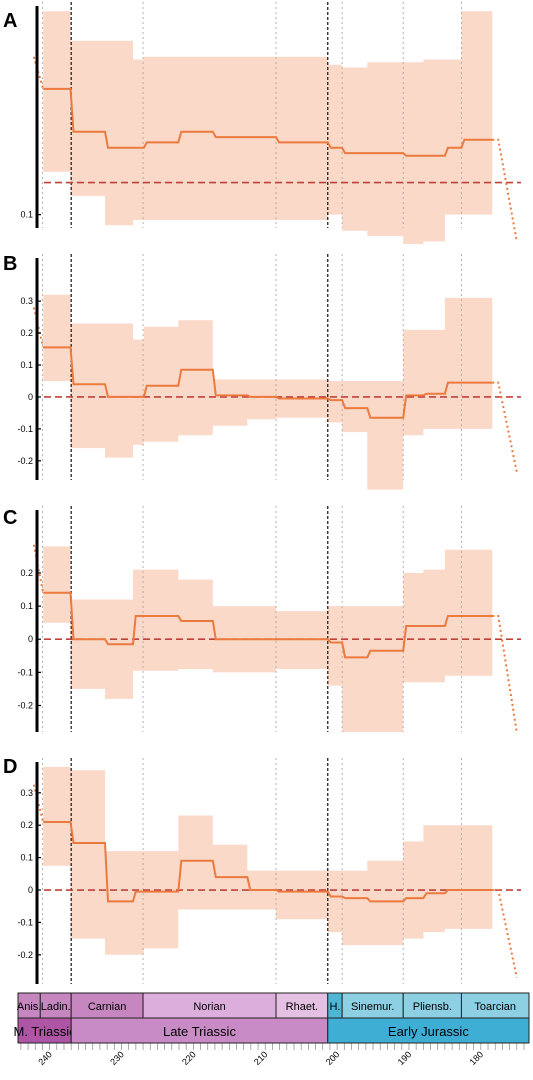 The width and height of the screenshot is (533, 1080). Describe the element at coordinates (45, 1058) in the screenshot. I see `x-tick-label: 240` at that location.